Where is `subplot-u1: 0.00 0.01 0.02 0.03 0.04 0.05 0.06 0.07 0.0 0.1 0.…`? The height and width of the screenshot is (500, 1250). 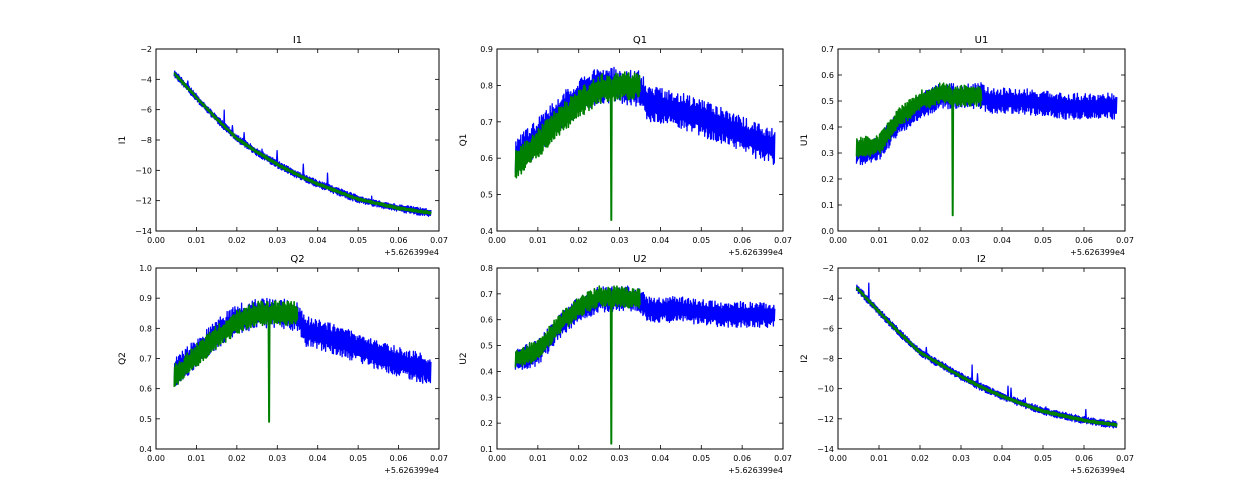 subplot-u1: 0.00 0.01 0.02 0.03 0.04 0.05 0.06 0.07 0.0 0.1 0.… is located at coordinates (967, 146).